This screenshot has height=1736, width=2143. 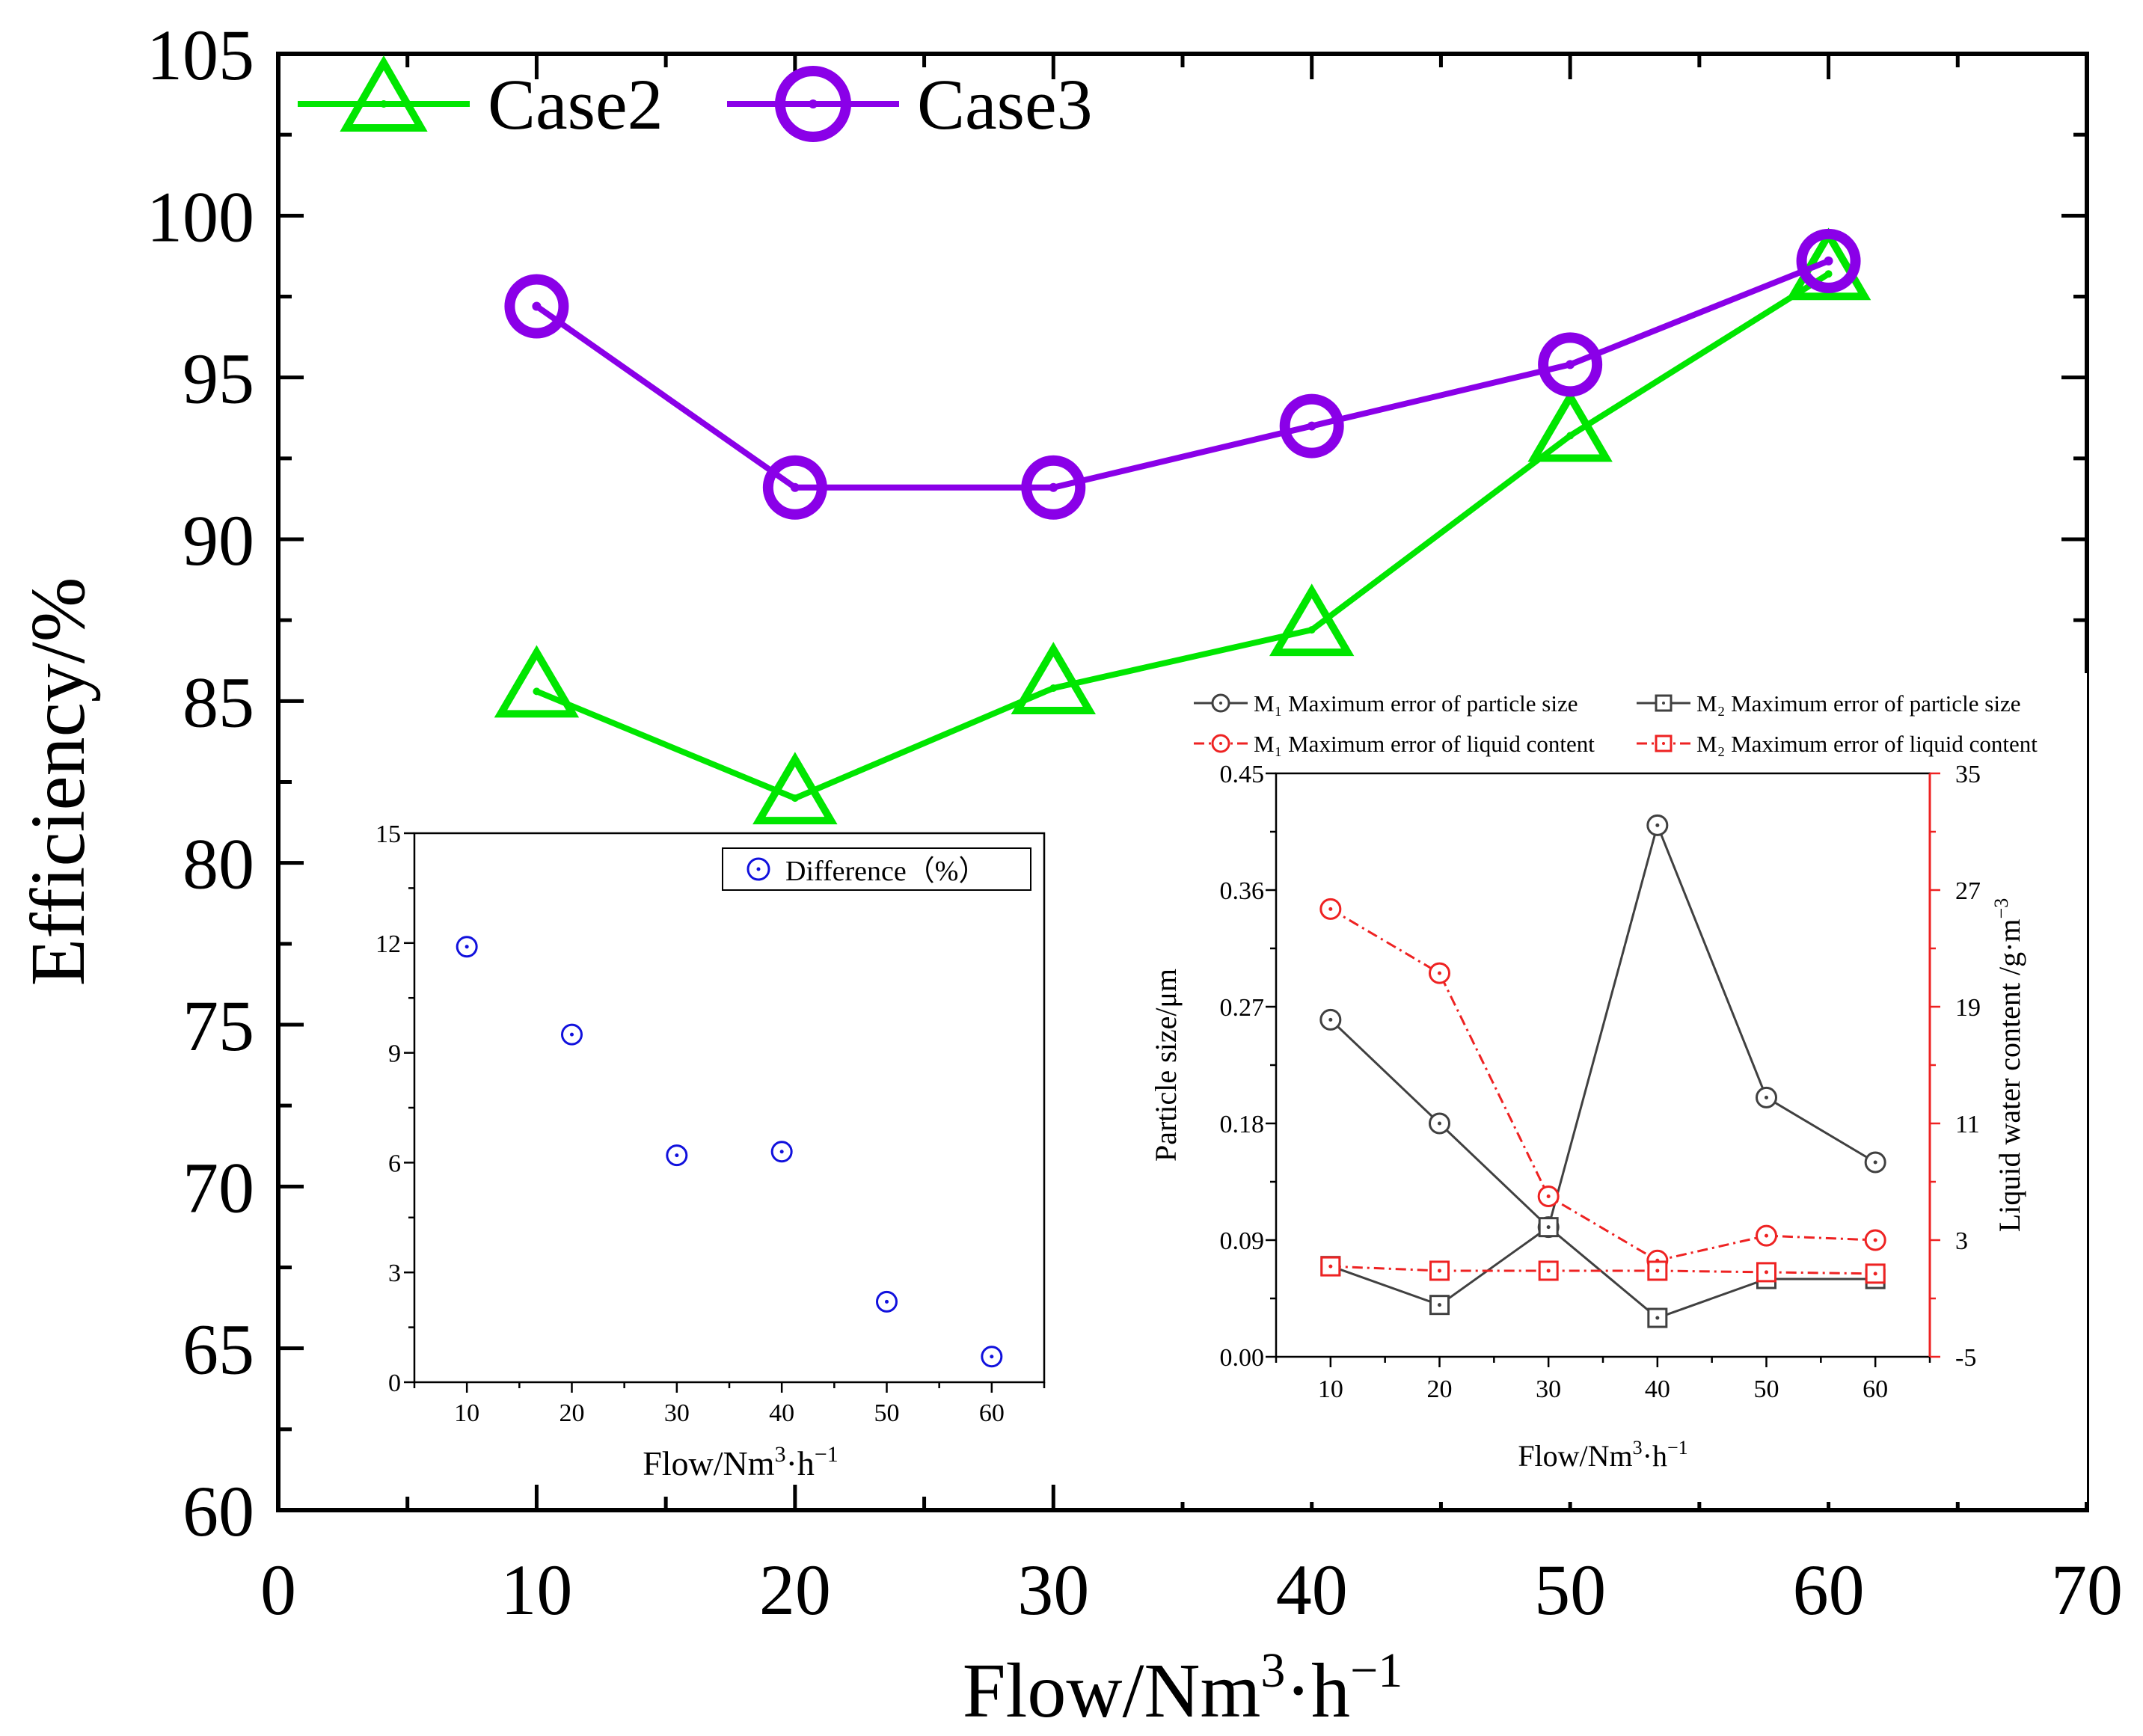 What do you see at coordinates (388, 834) in the screenshot?
I see `inset1-y-tick-label: 15` at bounding box center [388, 834].